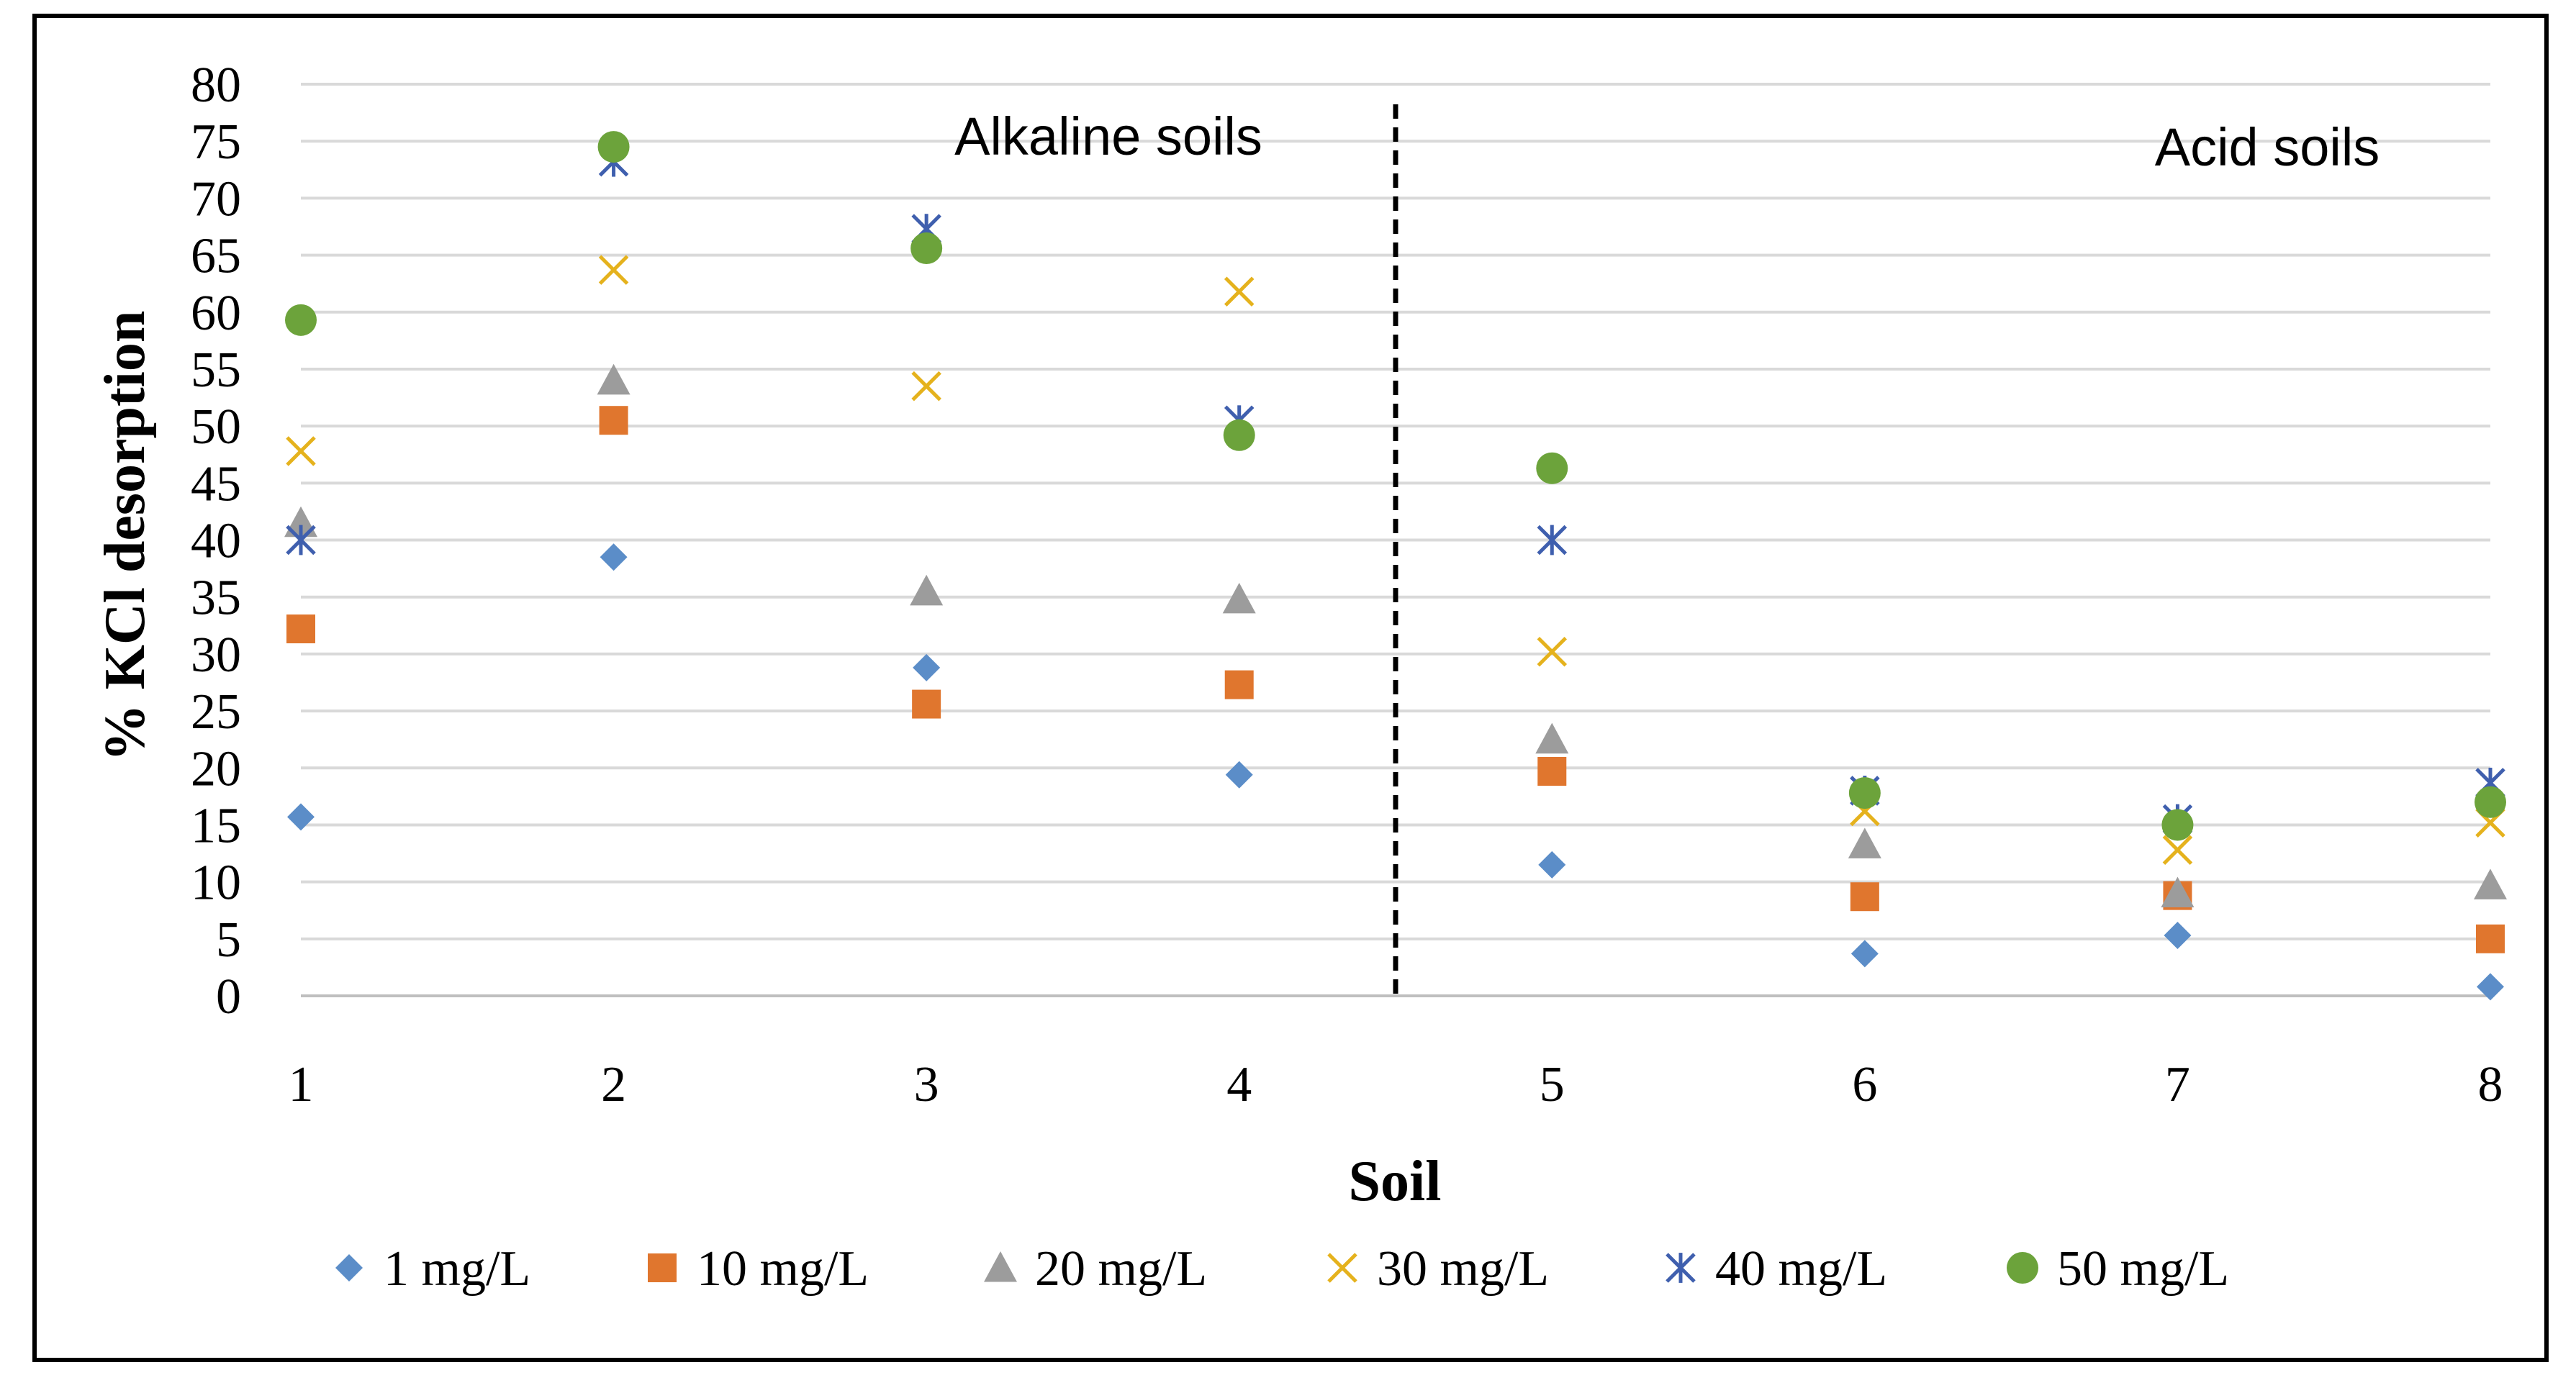 This screenshot has width=2576, height=1388. What do you see at coordinates (1801, 1269) in the screenshot?
I see `legend-label: 40 mg/L` at bounding box center [1801, 1269].